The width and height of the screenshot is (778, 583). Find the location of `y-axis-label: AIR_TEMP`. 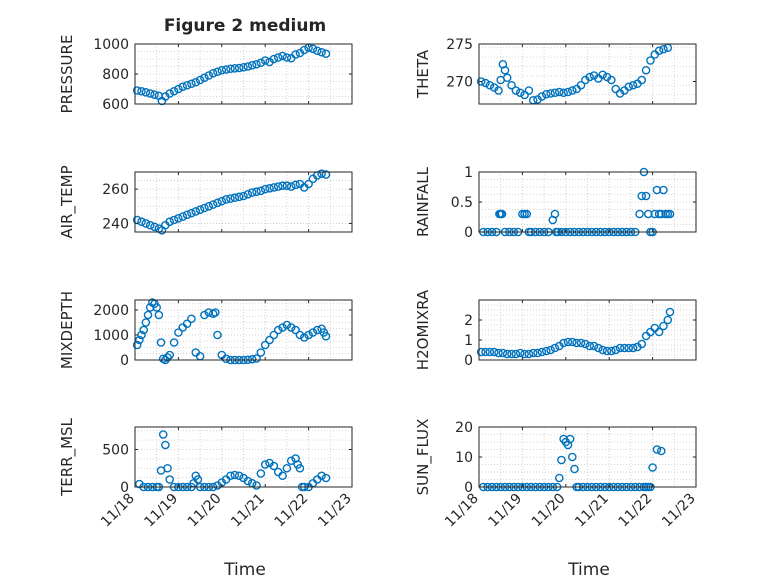

y-axis-label: AIR_TEMP is located at coordinates (67, 201).